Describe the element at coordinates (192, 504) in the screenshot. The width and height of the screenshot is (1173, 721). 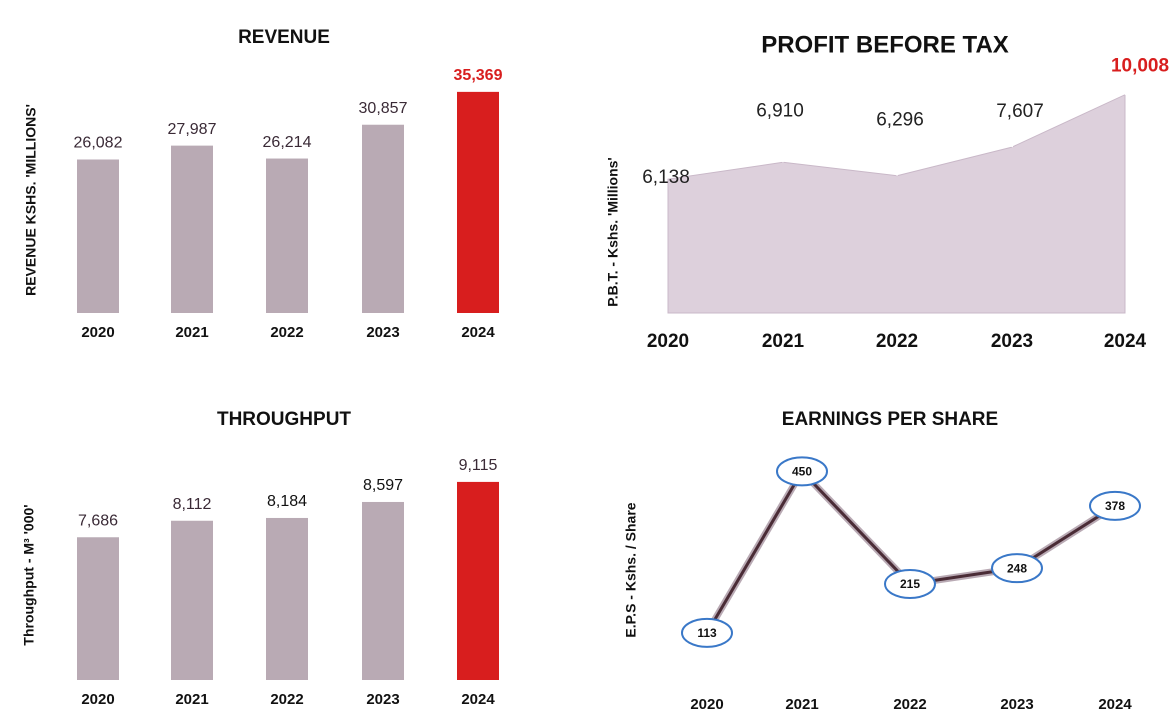
I see `value-label: 8,112` at that location.